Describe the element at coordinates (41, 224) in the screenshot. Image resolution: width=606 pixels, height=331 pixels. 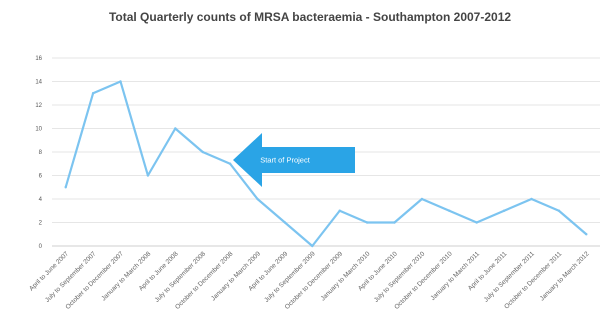
I see `y-tick-label: 2` at that location.